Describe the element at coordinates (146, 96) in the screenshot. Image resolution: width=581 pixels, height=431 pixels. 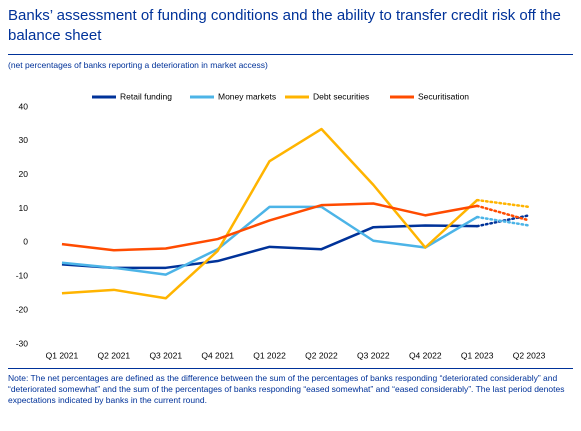
I see `legend-label: Retail funding` at that location.